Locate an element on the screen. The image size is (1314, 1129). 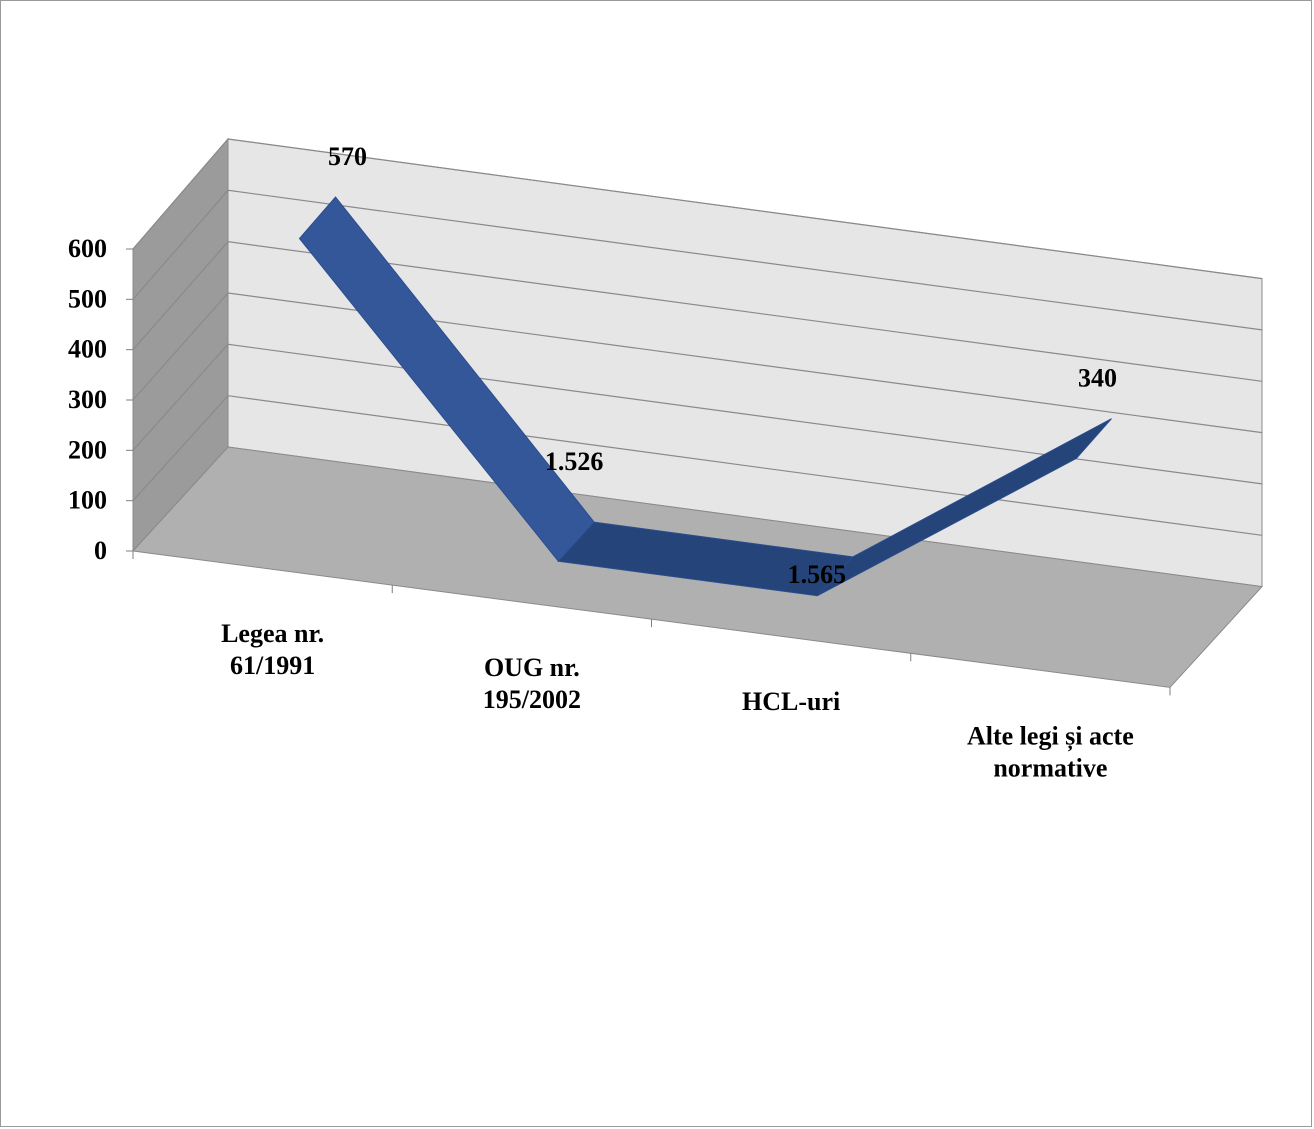
x-category-label: OUG nr. is located at coordinates (532, 667).